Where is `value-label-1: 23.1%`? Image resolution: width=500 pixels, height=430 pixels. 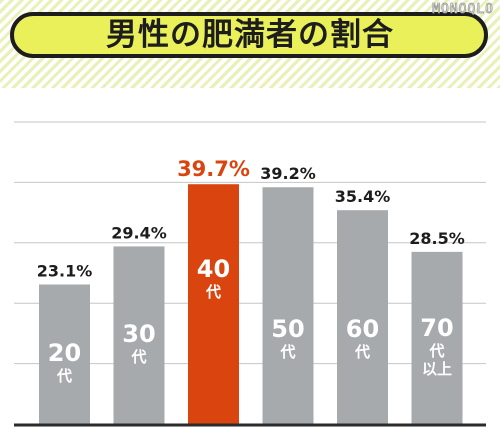
value-label-1: 23.1% is located at coordinates (65, 270).